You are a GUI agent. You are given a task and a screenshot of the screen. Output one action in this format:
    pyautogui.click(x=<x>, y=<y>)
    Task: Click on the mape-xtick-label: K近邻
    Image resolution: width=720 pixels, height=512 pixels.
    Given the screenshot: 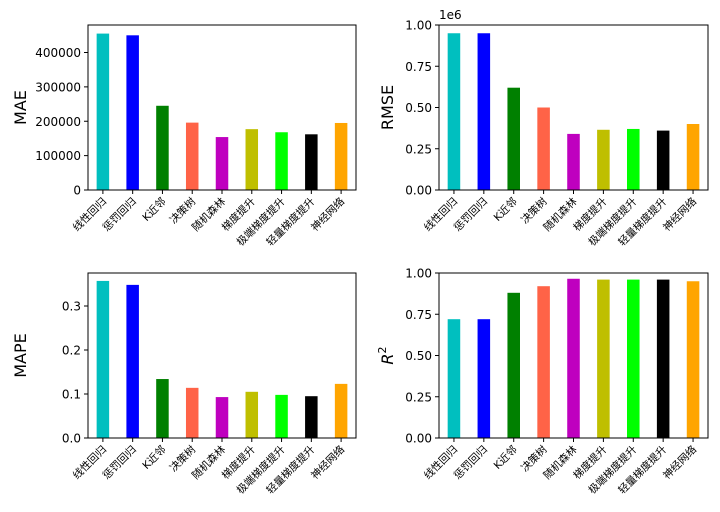 What is the action you would take?
    pyautogui.click(x=154, y=457)
    